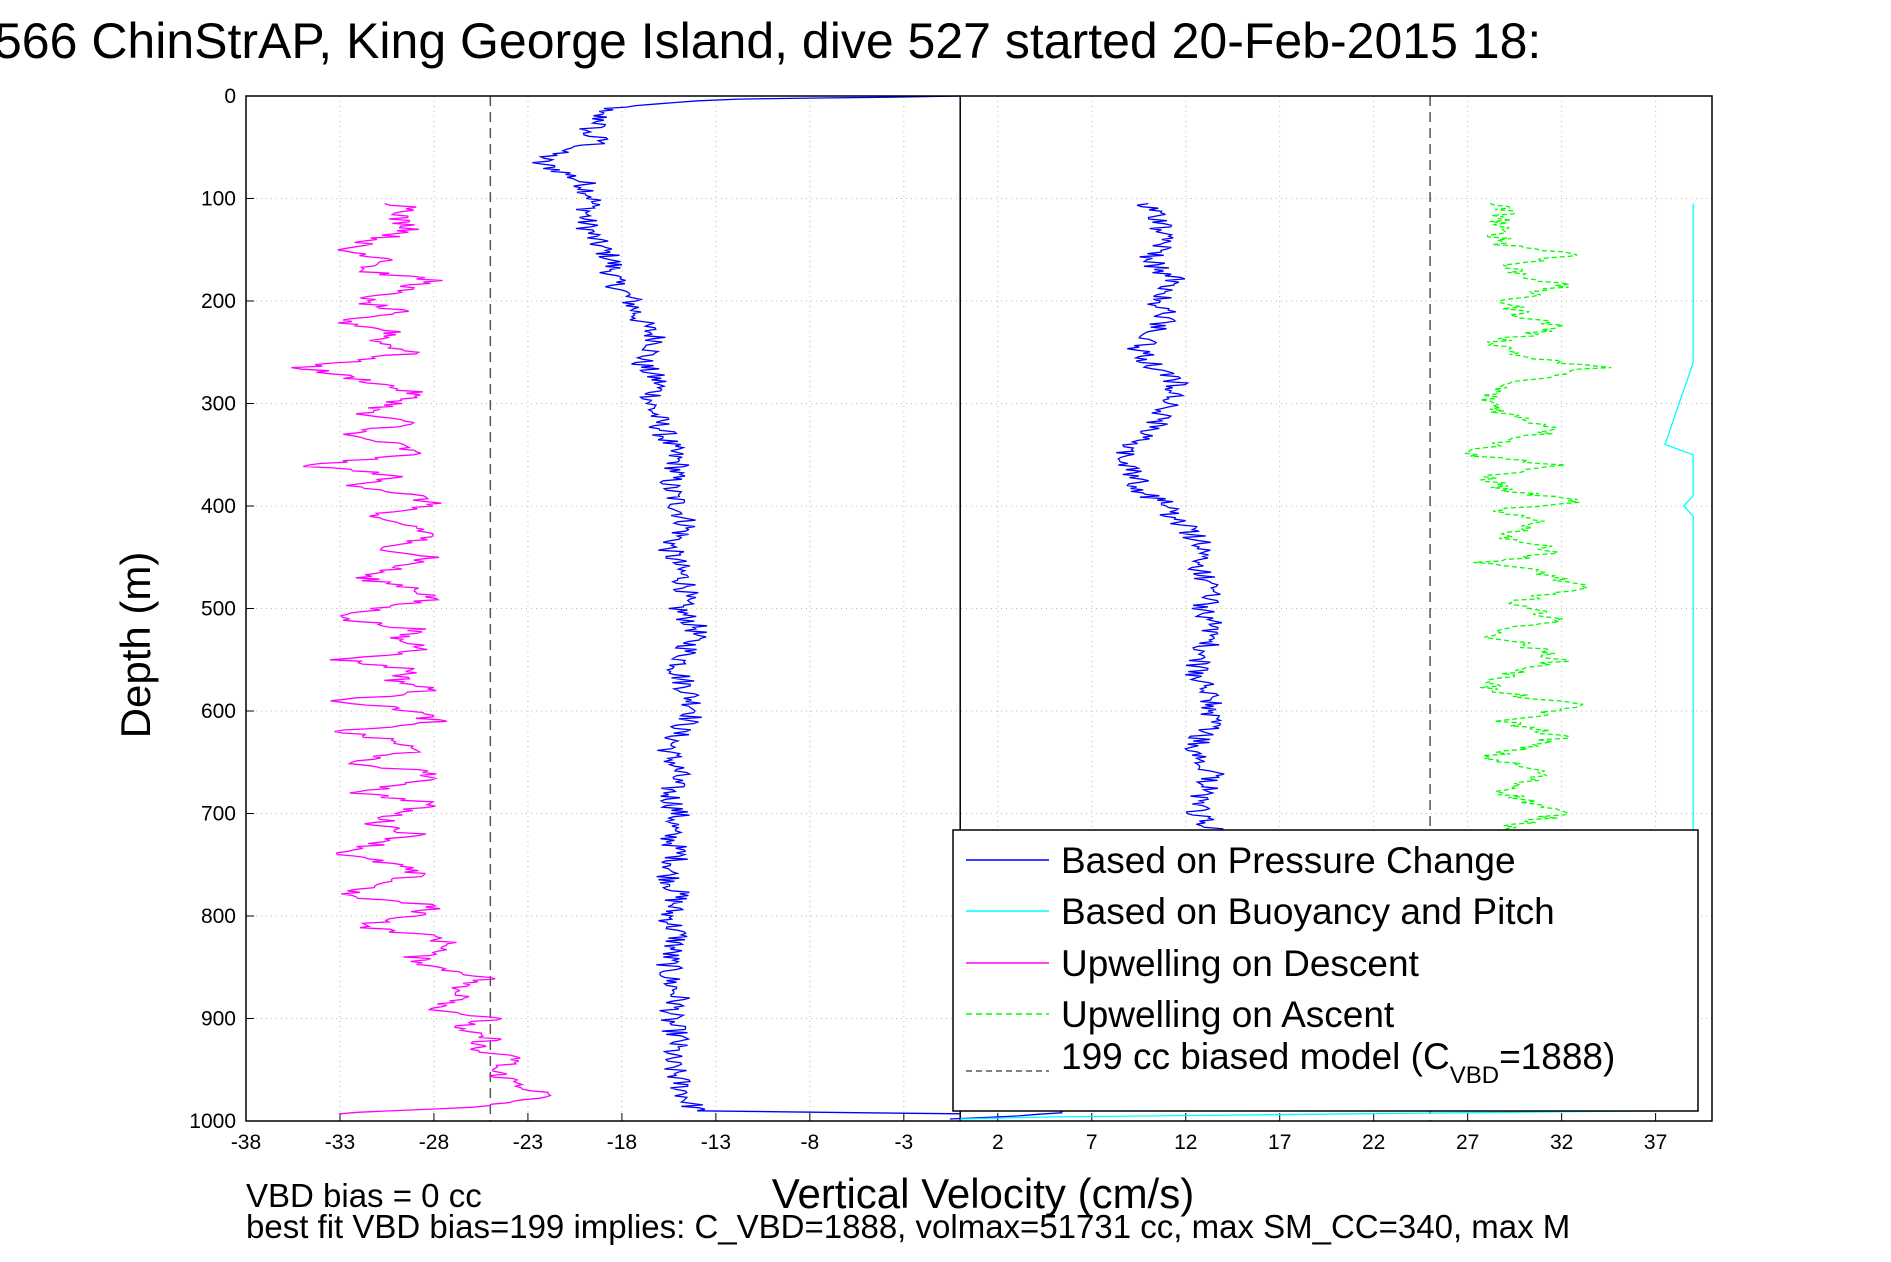  Describe the element at coordinates (810, 1142) in the screenshot. I see `x-tick-label: -8` at that location.